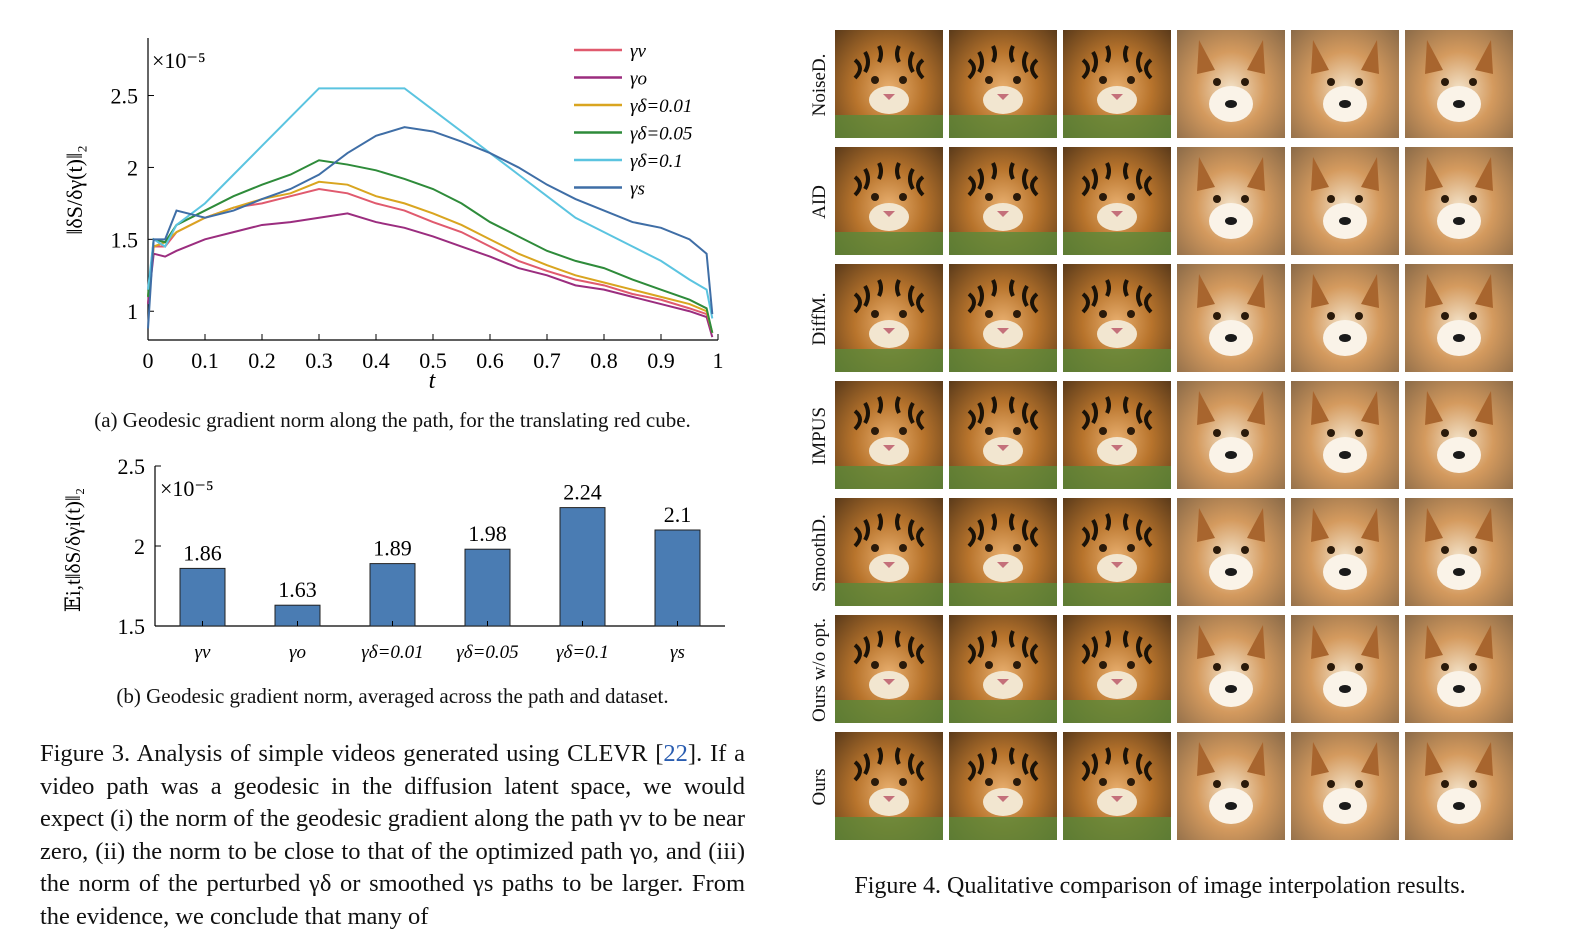  I want to click on row-label: DiffM., so click(819, 319).